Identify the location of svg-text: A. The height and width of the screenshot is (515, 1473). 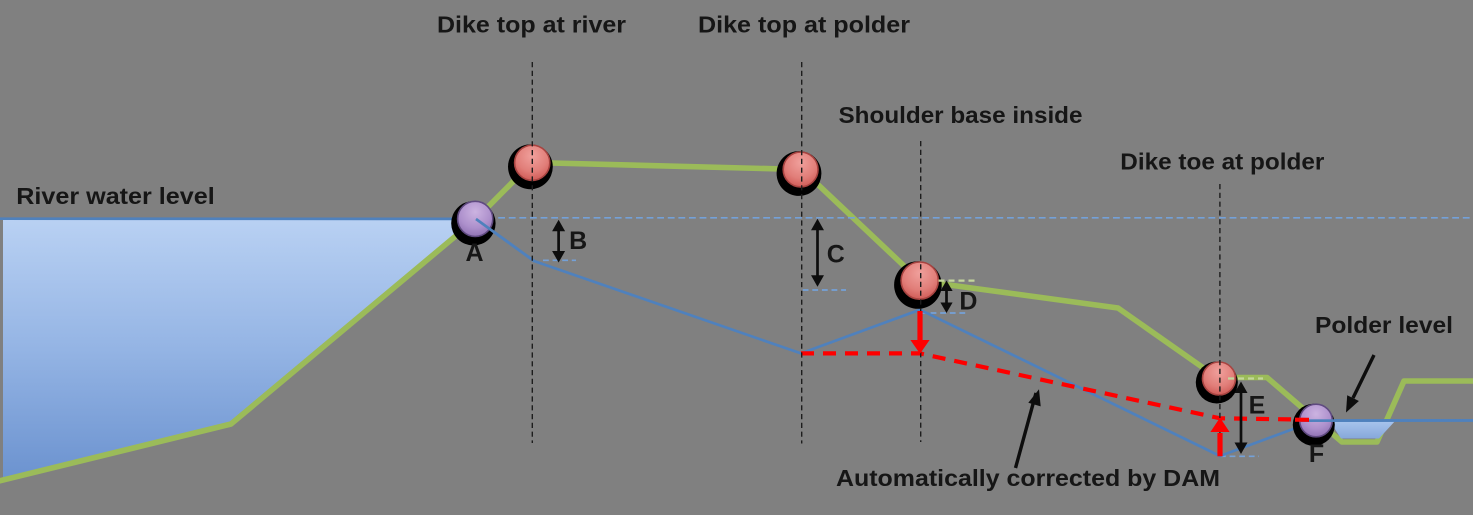
(474, 253).